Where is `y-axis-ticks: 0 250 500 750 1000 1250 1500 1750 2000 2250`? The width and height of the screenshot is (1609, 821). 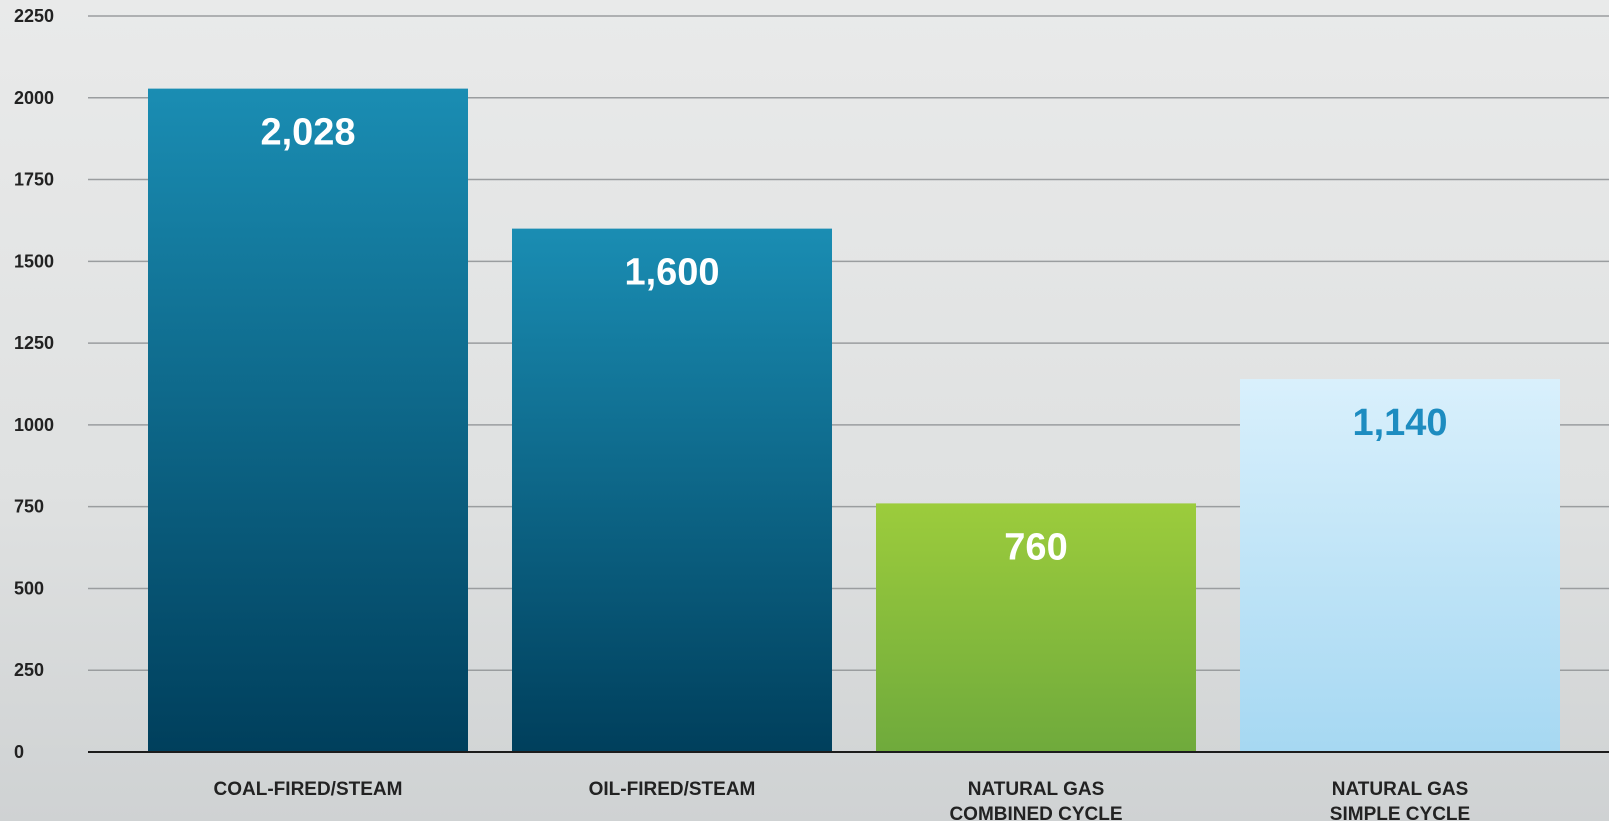
y-axis-ticks: 0 250 500 750 1000 1250 1500 1750 2000 2250 is located at coordinates (34, 384).